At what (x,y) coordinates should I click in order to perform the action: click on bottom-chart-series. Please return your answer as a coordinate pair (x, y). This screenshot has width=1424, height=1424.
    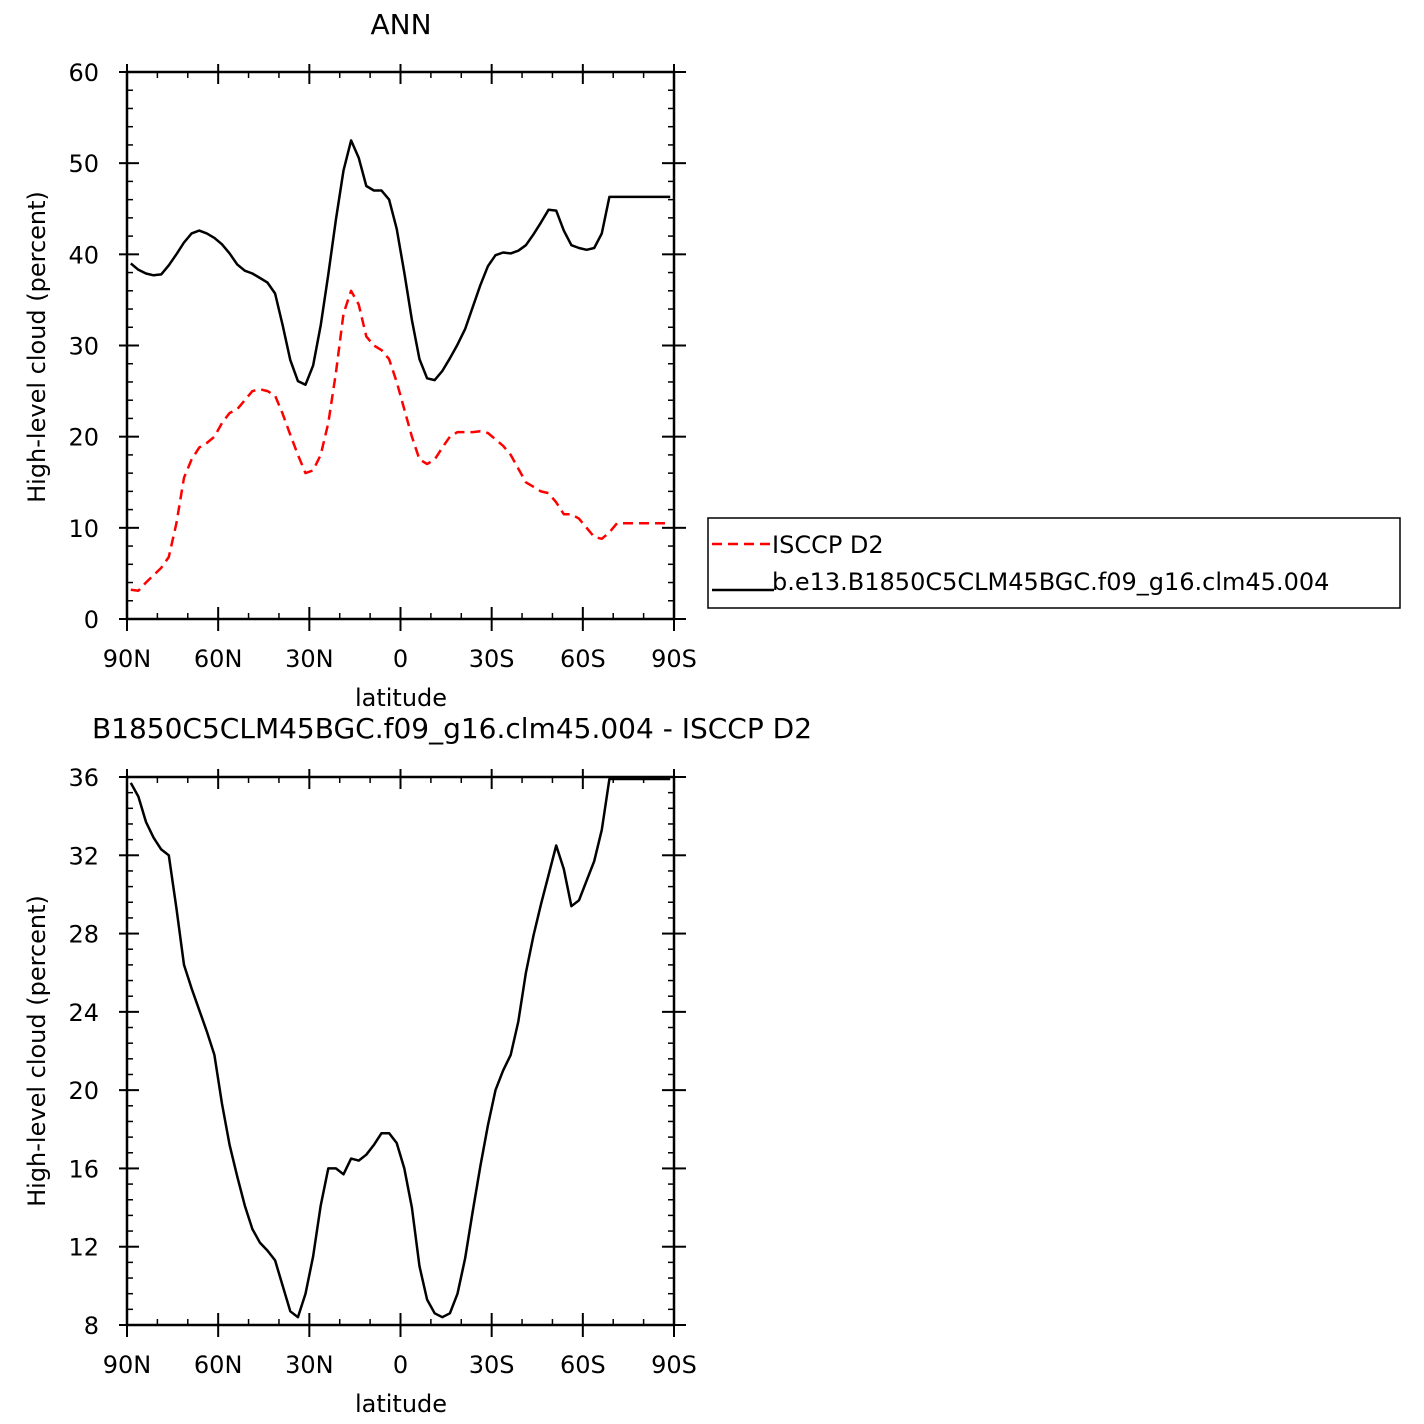
    Looking at the image, I should click on (400, 1048).